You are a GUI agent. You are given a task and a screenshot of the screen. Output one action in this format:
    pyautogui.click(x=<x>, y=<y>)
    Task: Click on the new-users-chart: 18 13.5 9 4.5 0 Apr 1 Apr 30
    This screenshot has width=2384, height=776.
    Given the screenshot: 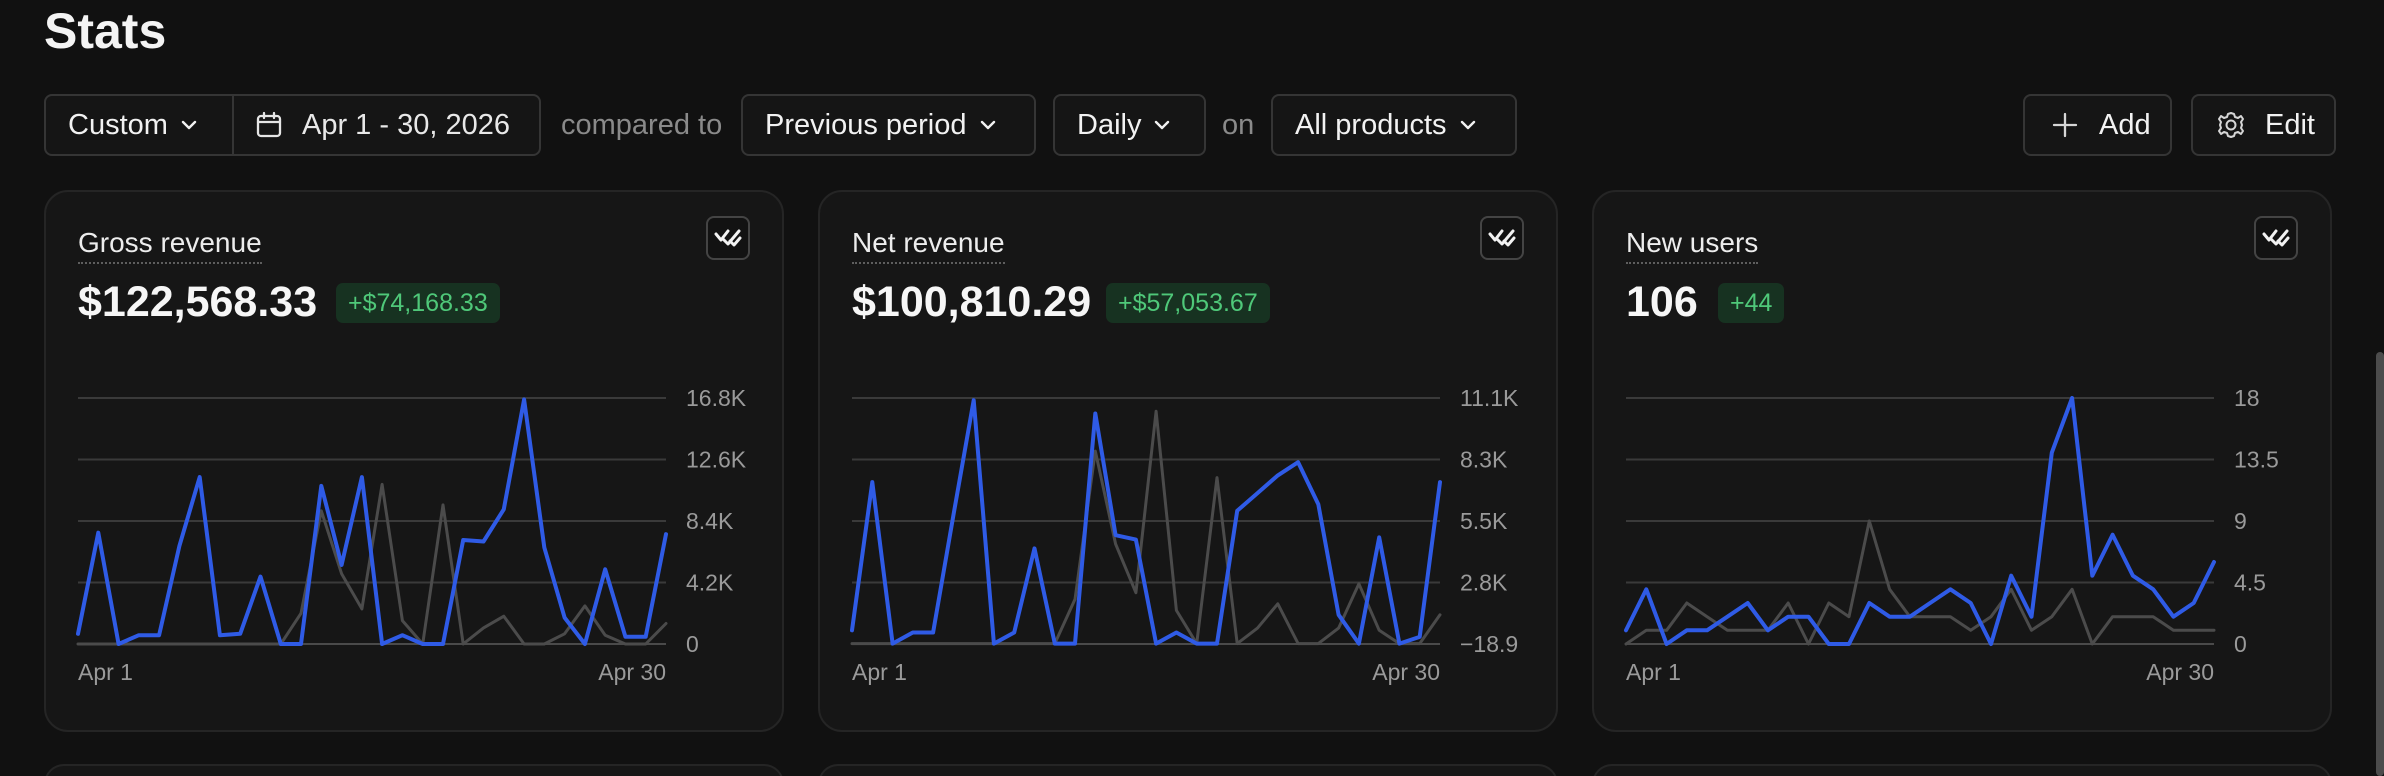 What is the action you would take?
    pyautogui.click(x=1951, y=535)
    